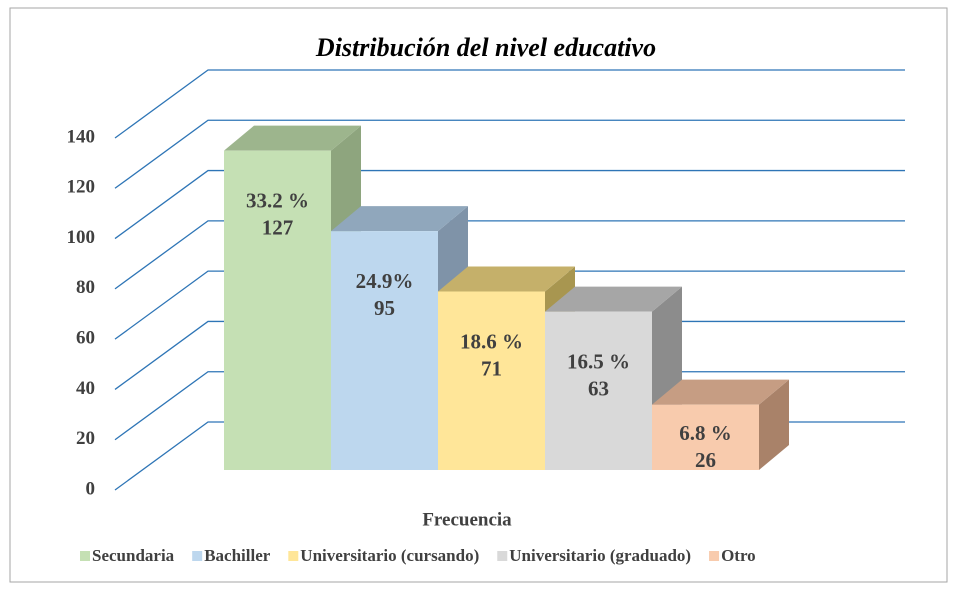 Image resolution: width=957 pixels, height=590 pixels. I want to click on y-tick-label: 60, so click(85, 338).